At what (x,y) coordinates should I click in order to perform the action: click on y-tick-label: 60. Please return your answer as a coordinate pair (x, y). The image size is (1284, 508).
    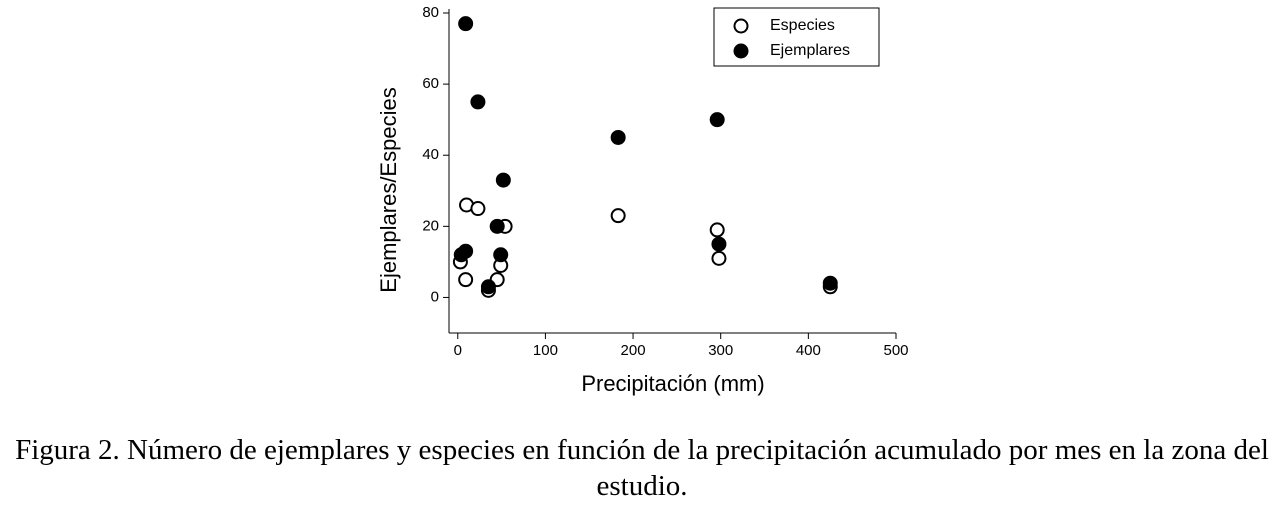
    Looking at the image, I should click on (430, 83).